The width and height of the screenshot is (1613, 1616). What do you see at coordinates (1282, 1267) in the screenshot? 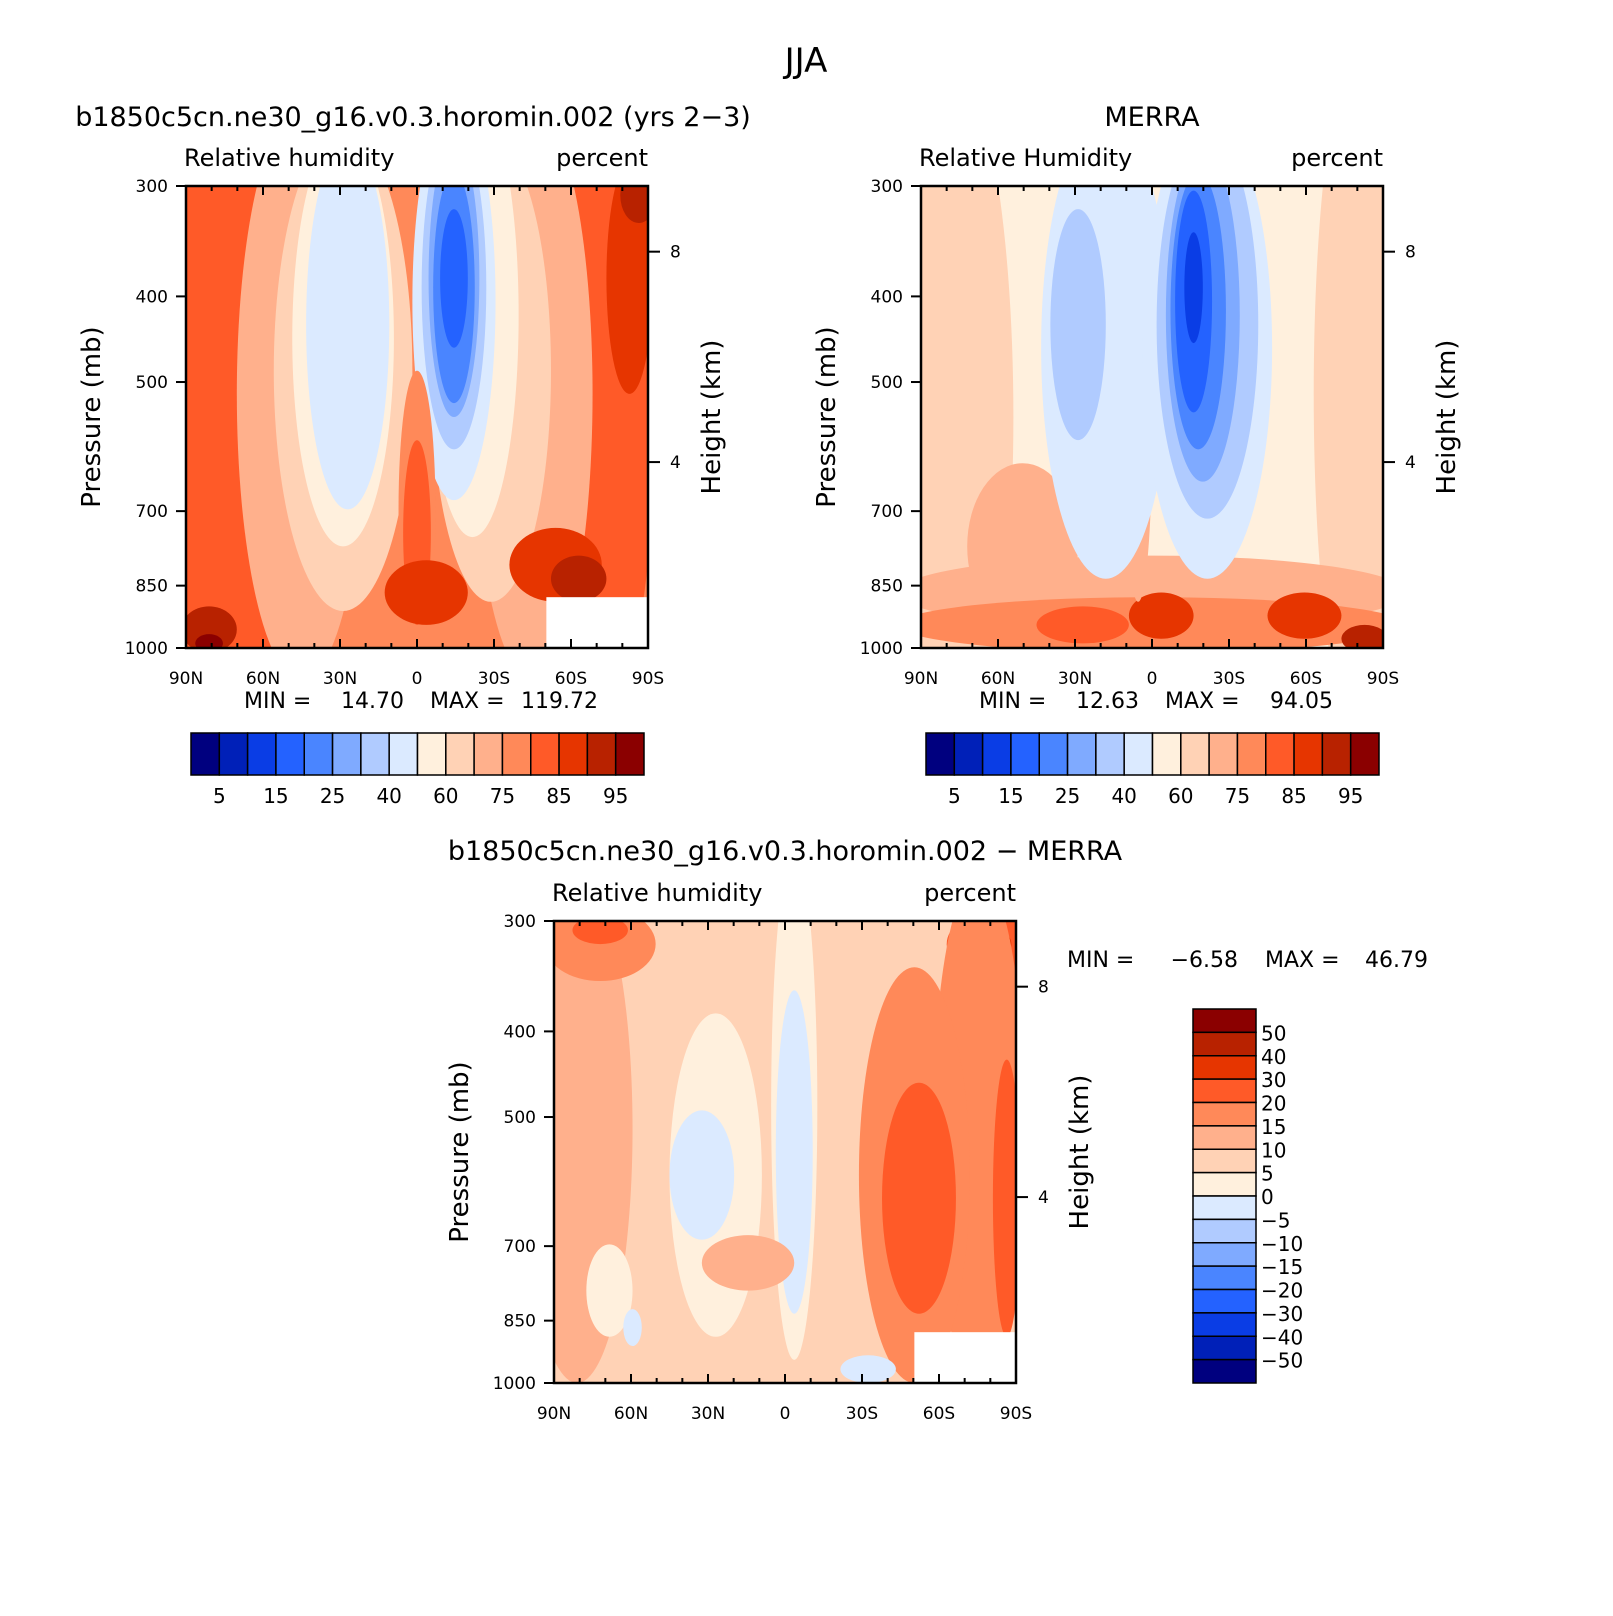
I see `colorbar-label: −15` at bounding box center [1282, 1267].